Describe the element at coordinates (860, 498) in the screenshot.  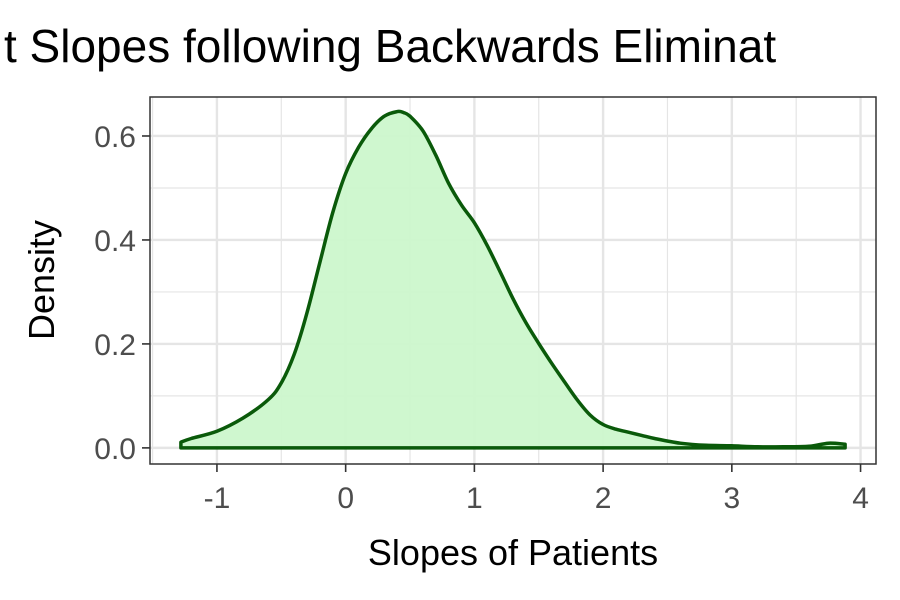
I see `x-tick-label: 4` at that location.